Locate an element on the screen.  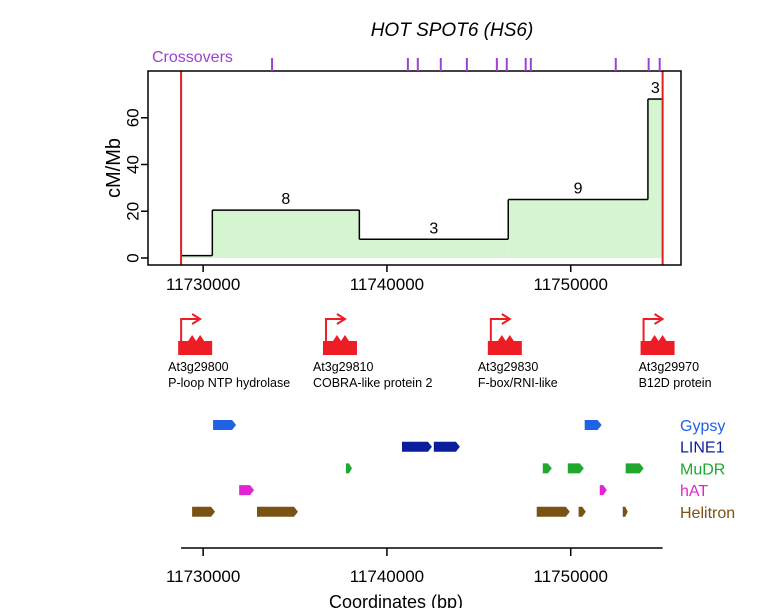
gene-description: F-box/RNI-like is located at coordinates (518, 383).